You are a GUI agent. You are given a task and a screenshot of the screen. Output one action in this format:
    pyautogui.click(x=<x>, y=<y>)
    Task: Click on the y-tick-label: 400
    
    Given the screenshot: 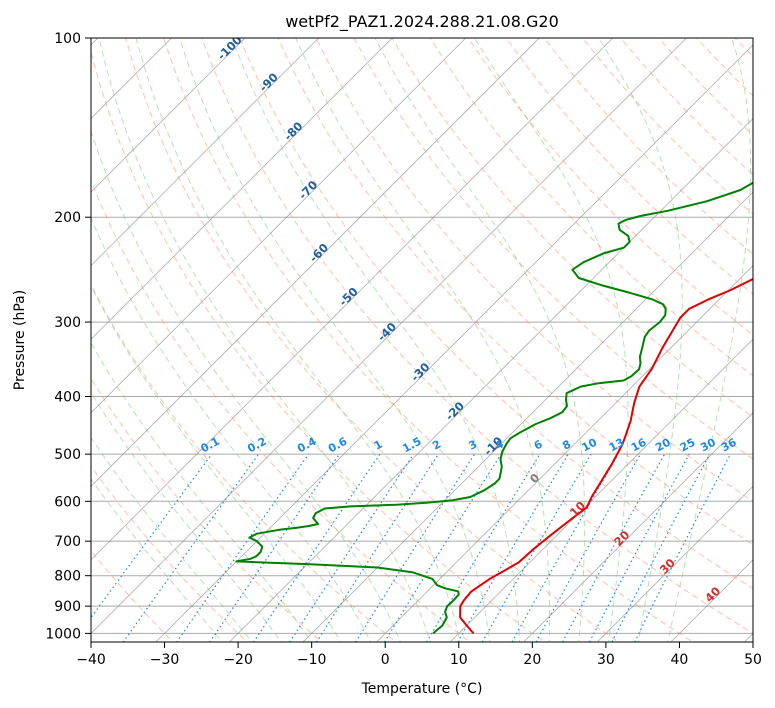 What is the action you would take?
    pyautogui.click(x=67, y=397)
    